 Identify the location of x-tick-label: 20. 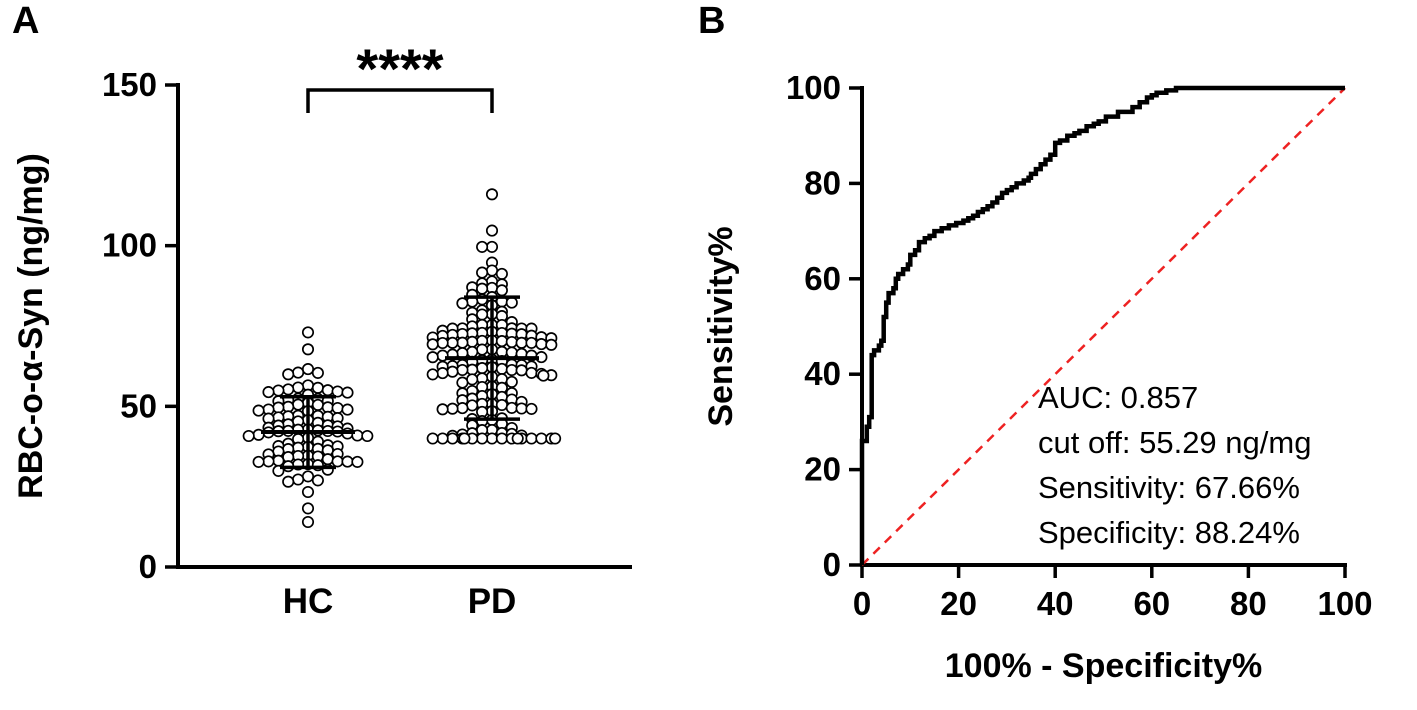
(958, 603).